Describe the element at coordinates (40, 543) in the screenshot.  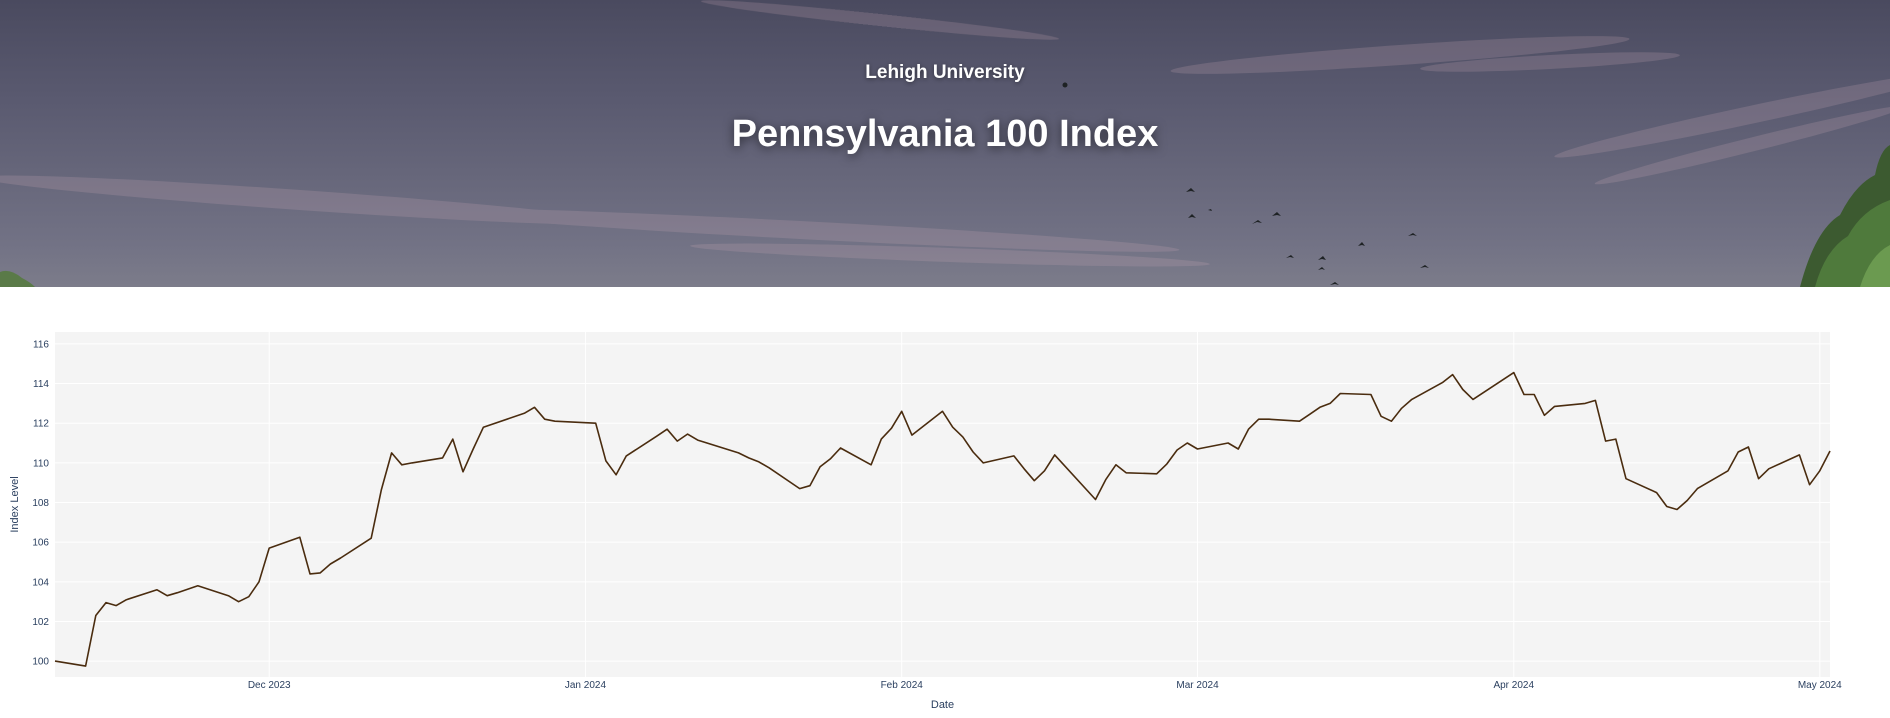
I see `y-tick-label: 106` at that location.